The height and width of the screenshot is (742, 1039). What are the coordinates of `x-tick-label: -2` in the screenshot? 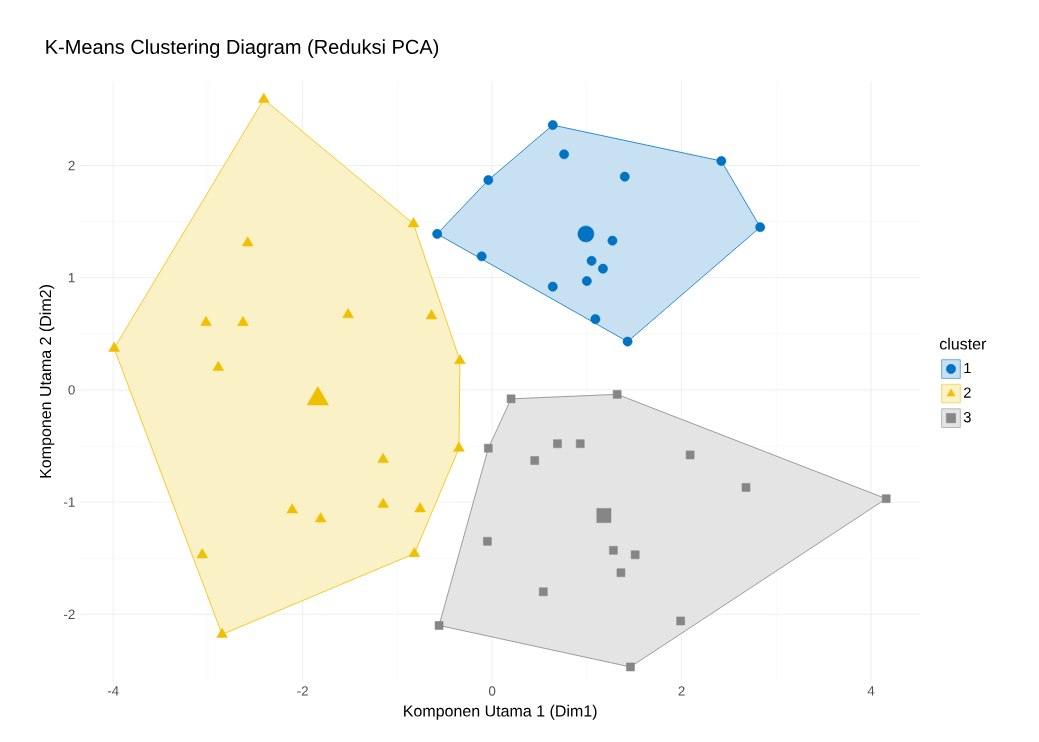 It's located at (302, 691).